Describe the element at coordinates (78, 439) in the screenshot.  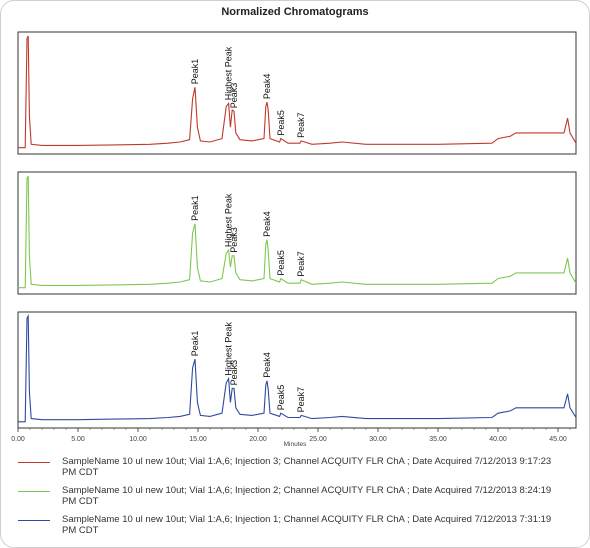
I see `x-tick-label: 5.00` at that location.